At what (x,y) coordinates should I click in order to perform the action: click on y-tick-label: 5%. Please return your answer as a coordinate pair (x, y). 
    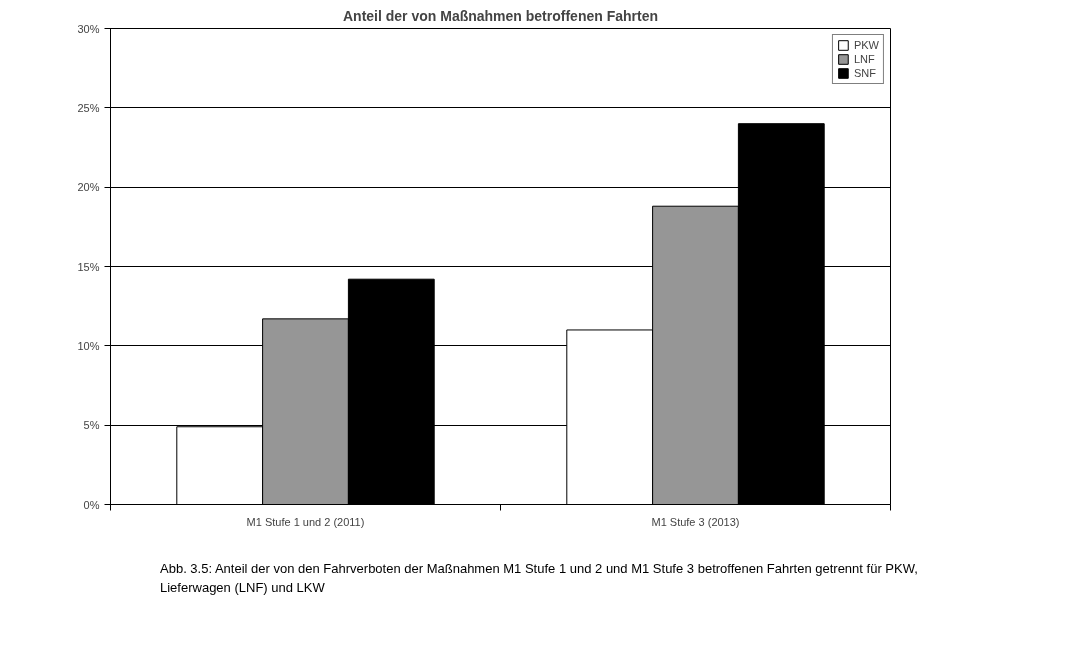
    Looking at the image, I should click on (91, 425).